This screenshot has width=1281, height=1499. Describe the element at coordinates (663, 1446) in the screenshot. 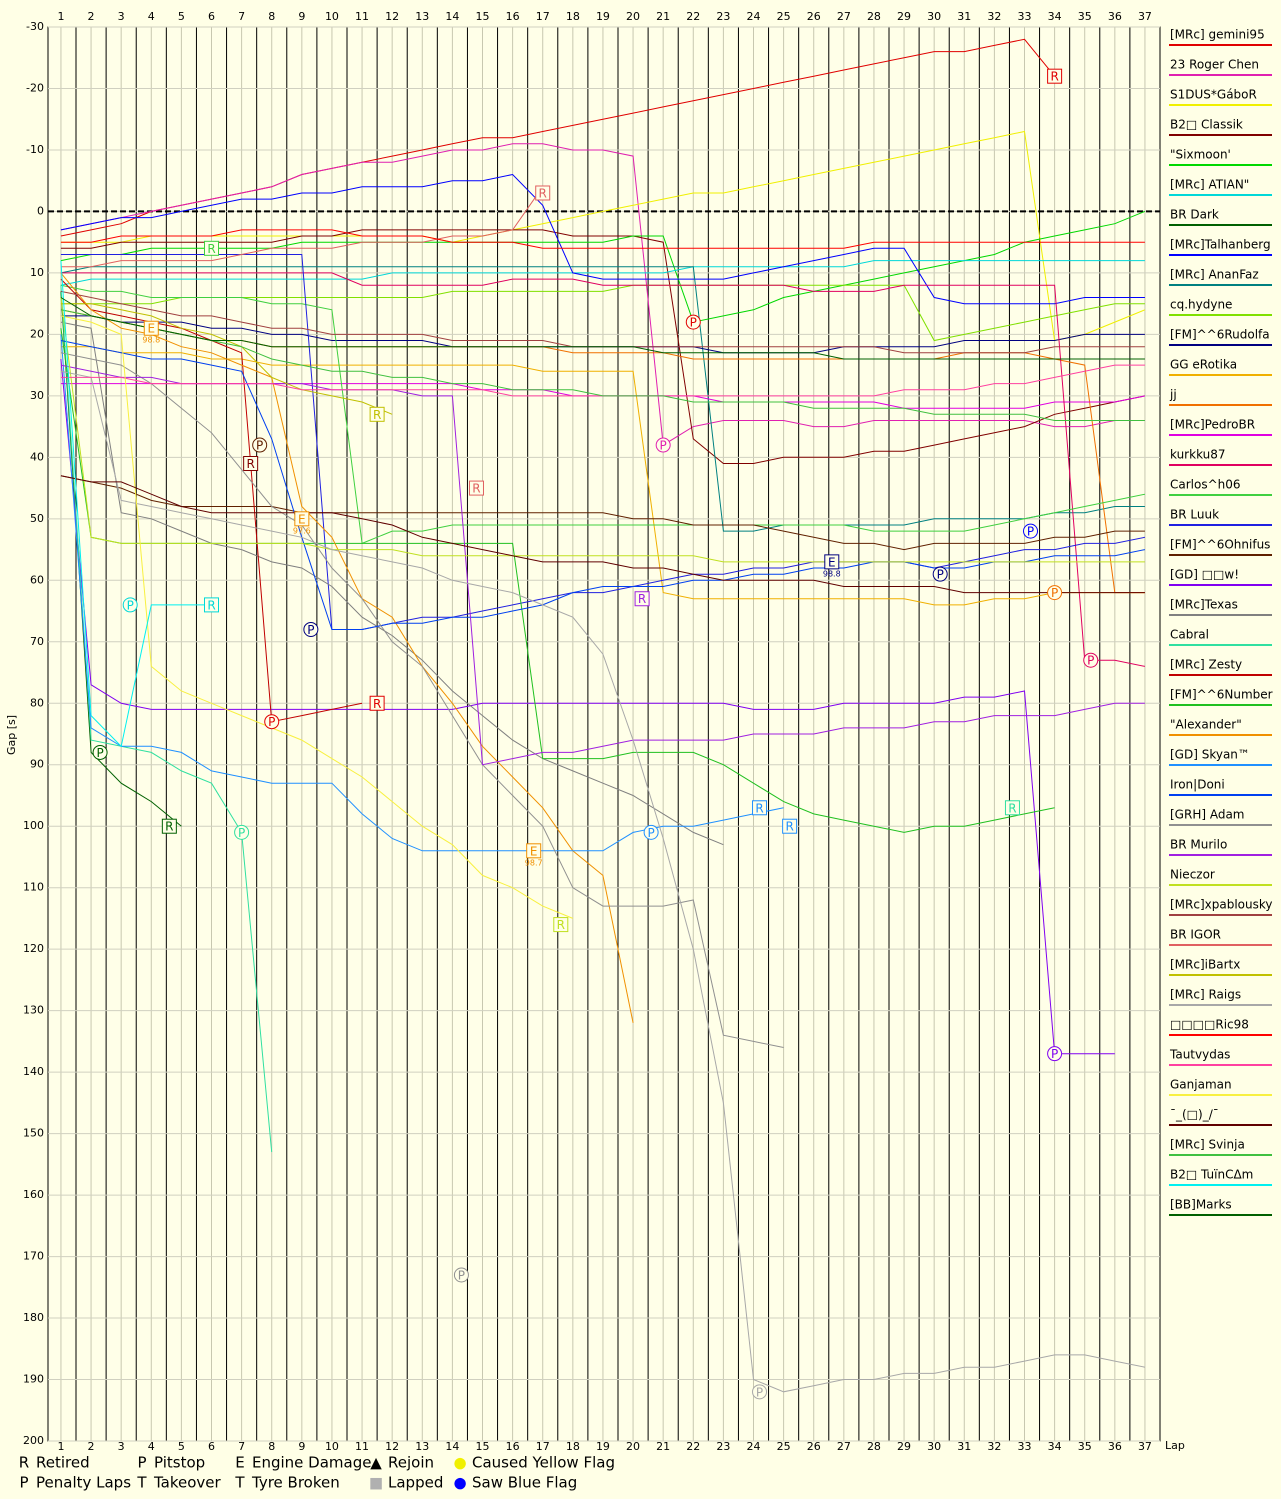

I see `x-tick-label: 21` at that location.